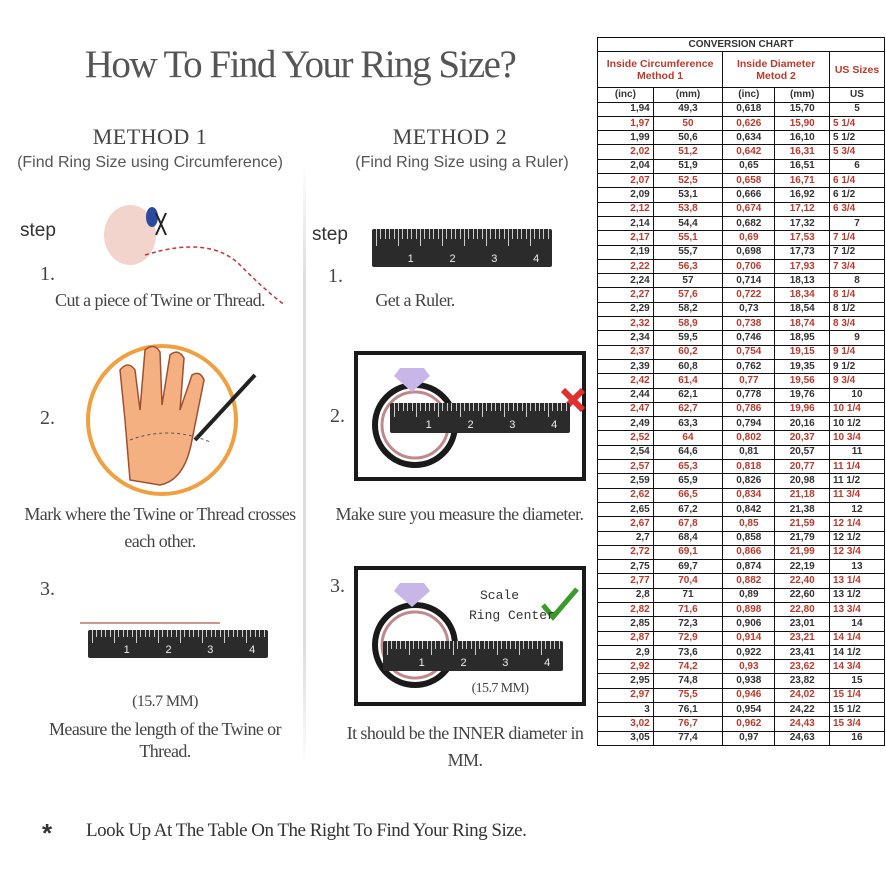 The image size is (886, 895). I want to click on table-cell: 76,7, so click(688, 724).